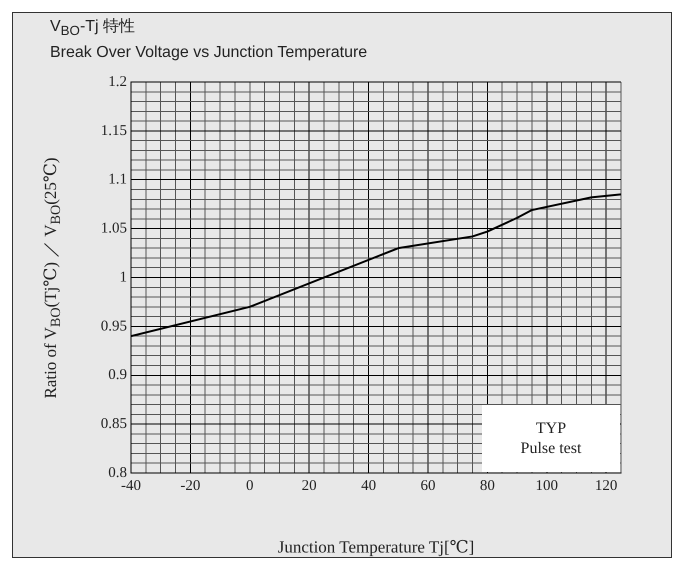 The height and width of the screenshot is (570, 684). Describe the element at coordinates (190, 486) in the screenshot. I see `x-tick-label: -20` at that location.